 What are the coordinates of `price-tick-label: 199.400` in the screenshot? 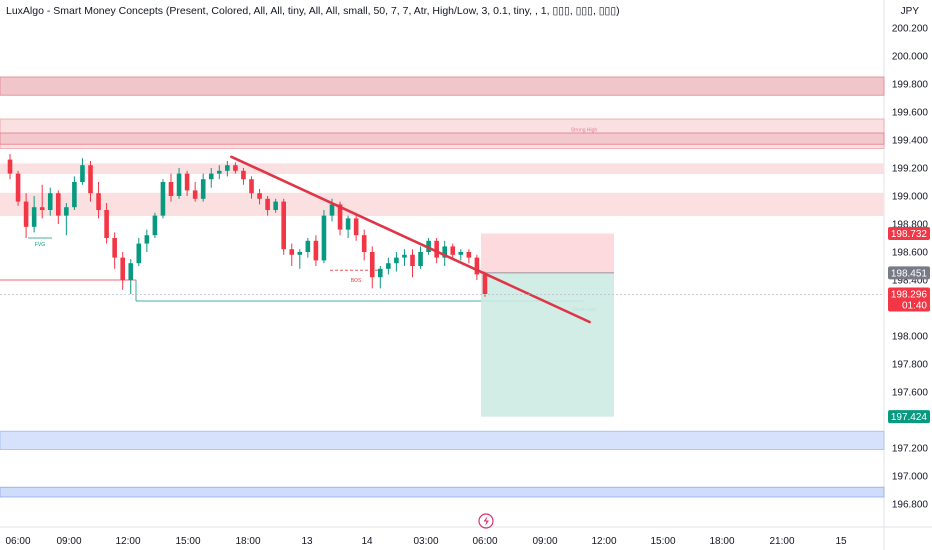 It's located at (910, 141).